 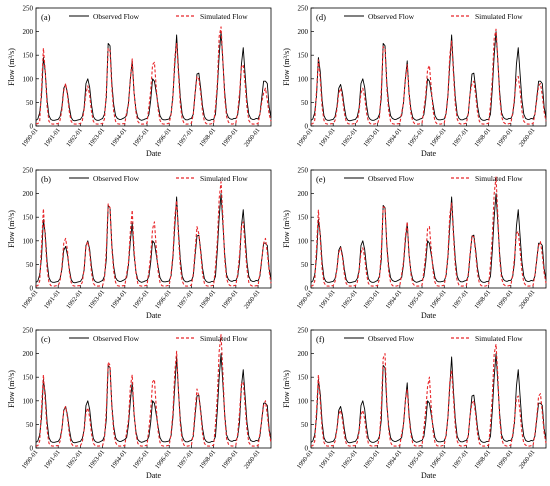 What do you see at coordinates (320, 339) in the screenshot?
I see `panel-label: (f)` at bounding box center [320, 339].